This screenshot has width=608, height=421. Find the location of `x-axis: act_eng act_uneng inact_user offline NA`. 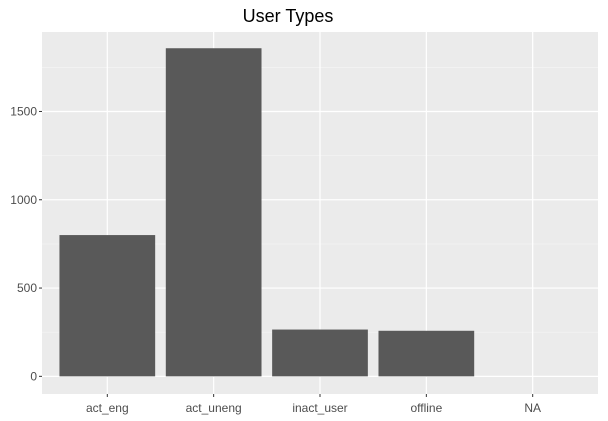

x-axis: act_eng act_uneng inact_user offline NA is located at coordinates (313, 404).